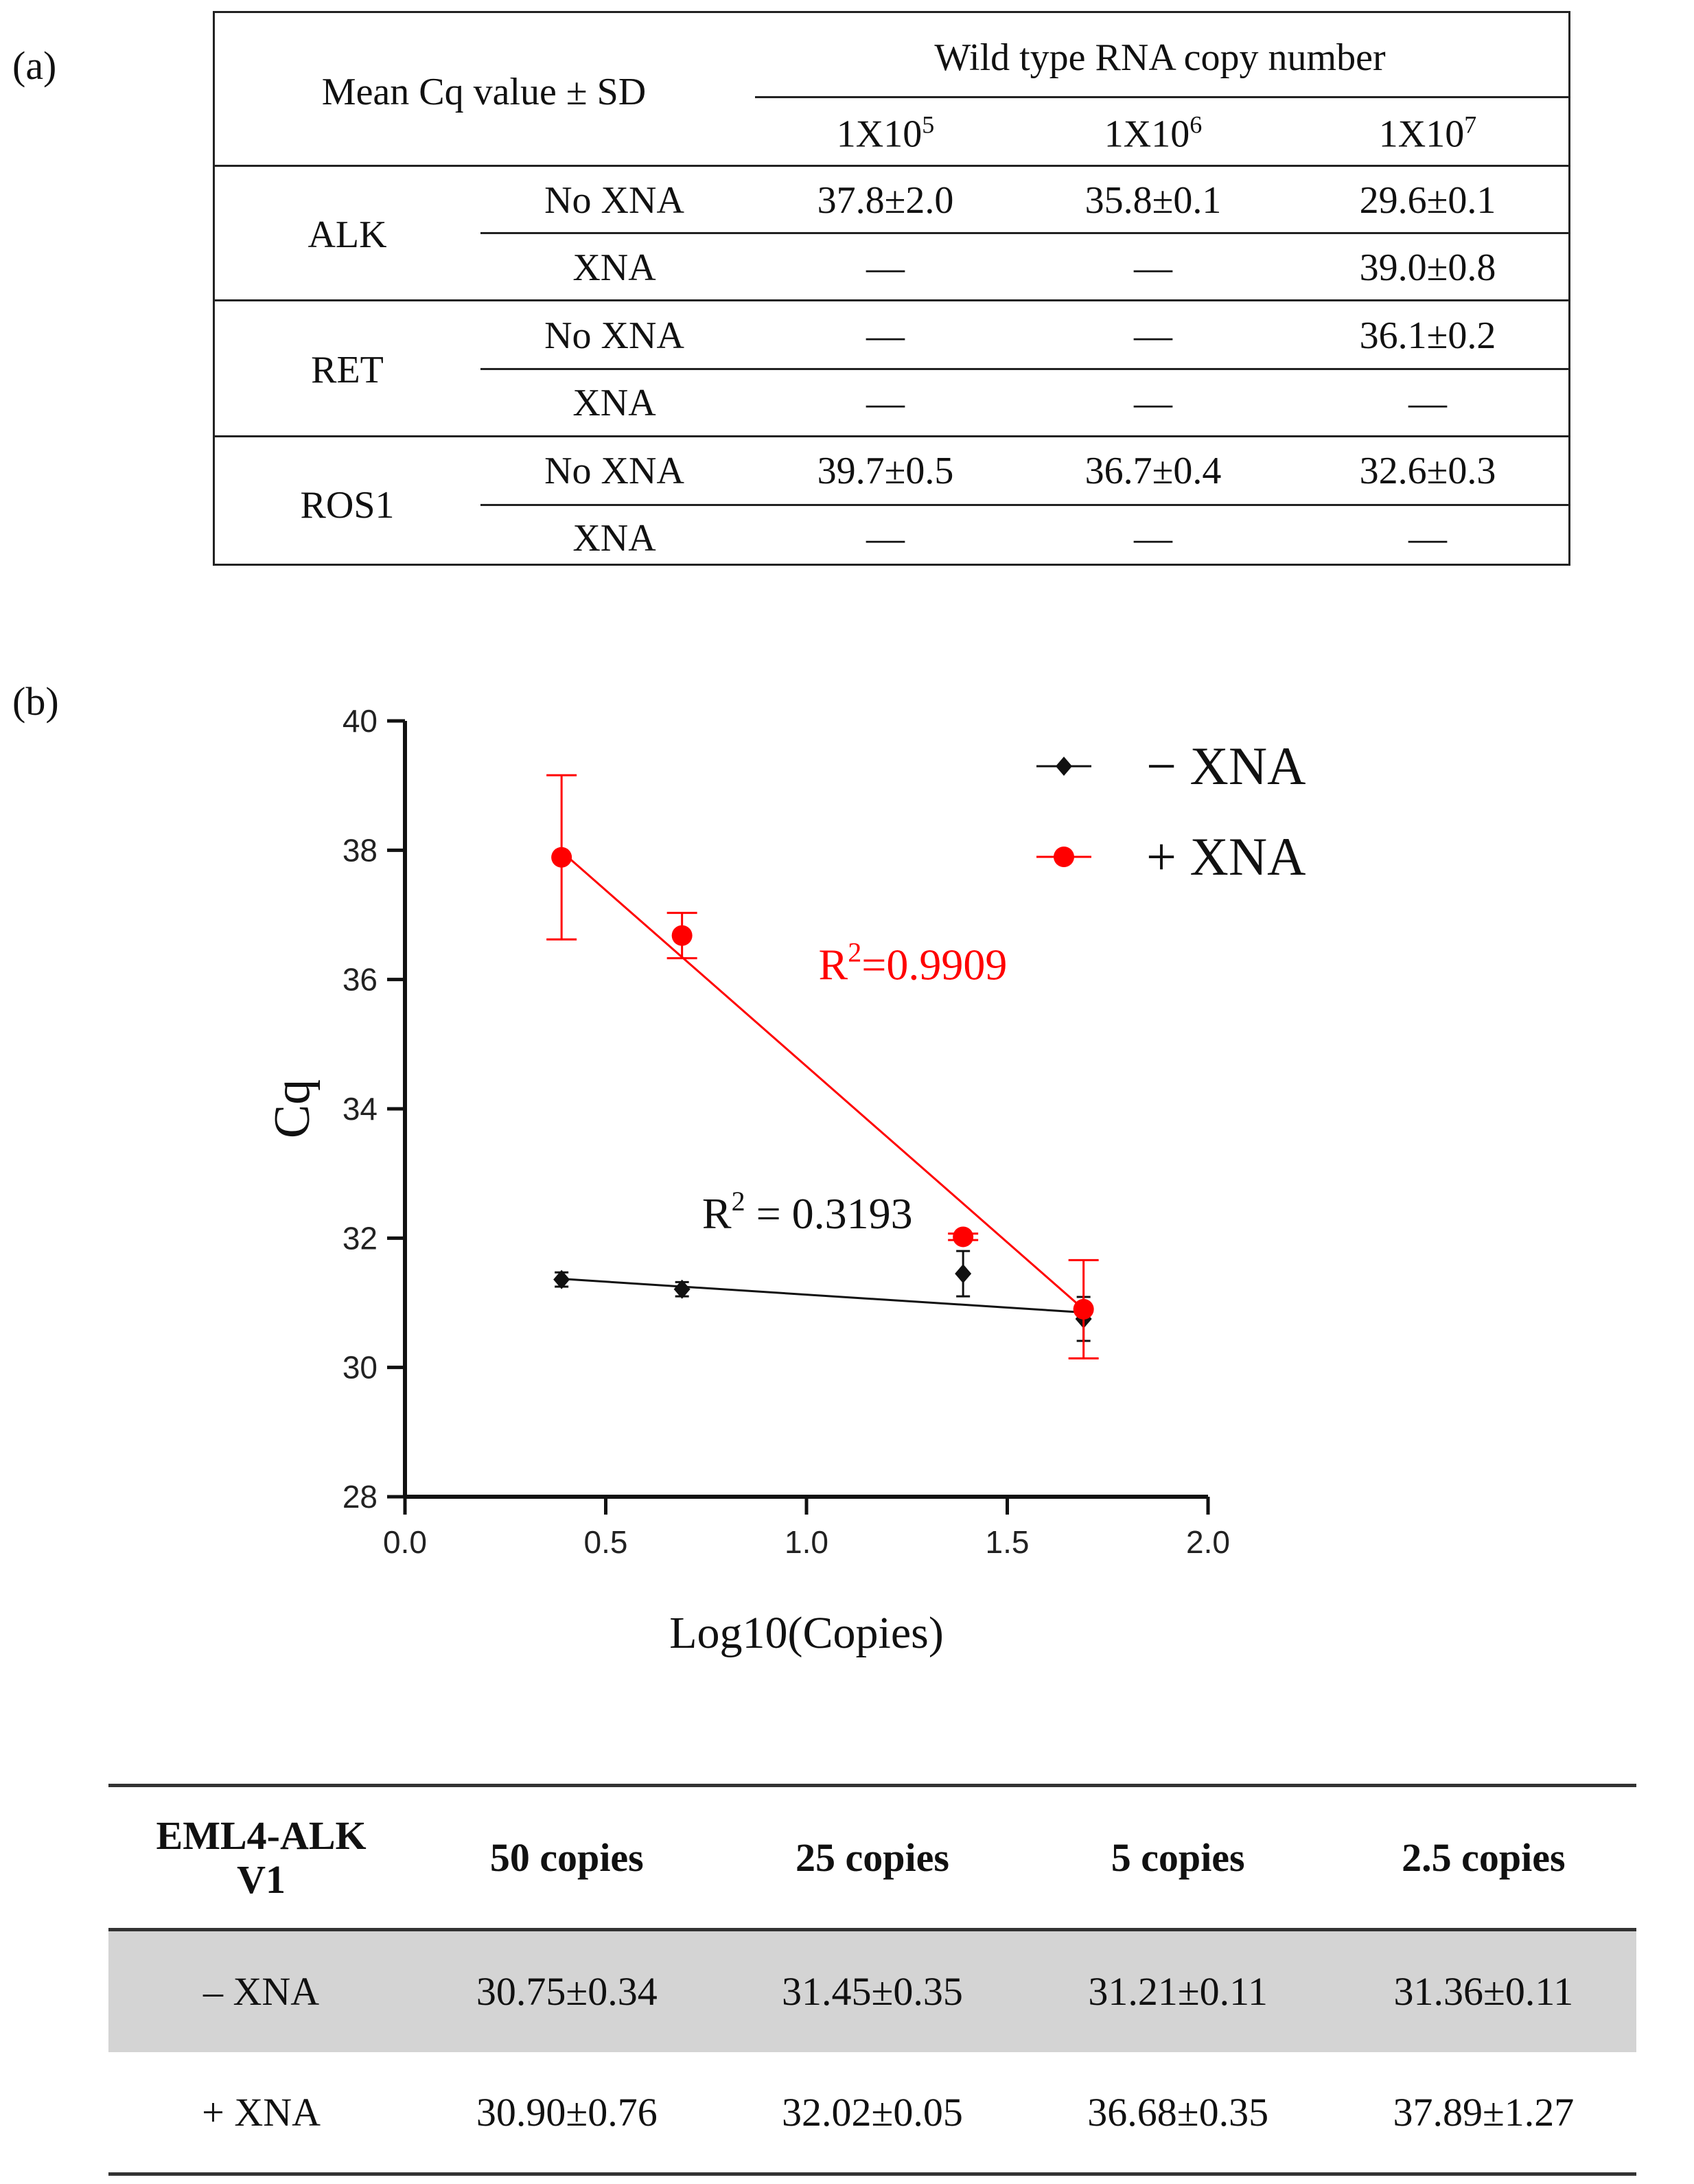 This screenshot has width=1694, height=2184. What do you see at coordinates (1484, 2112) in the screenshot?
I see `table-cell: 37.89±1.27` at bounding box center [1484, 2112].